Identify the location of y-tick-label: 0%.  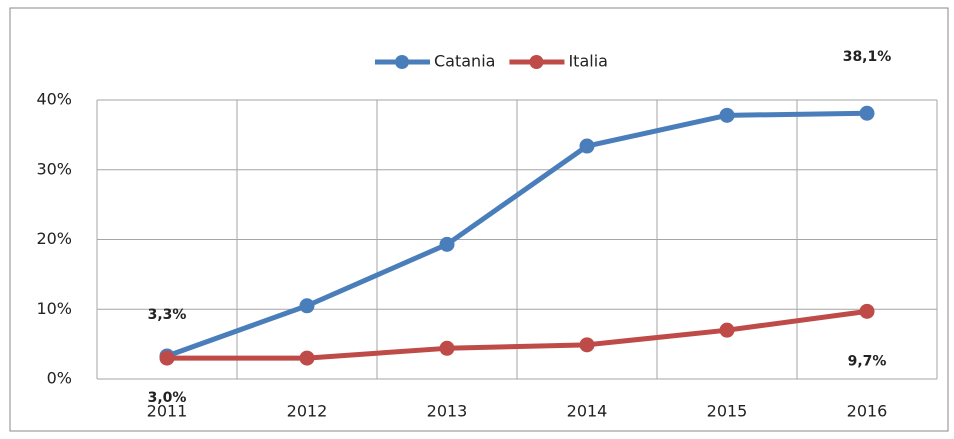
(59, 378).